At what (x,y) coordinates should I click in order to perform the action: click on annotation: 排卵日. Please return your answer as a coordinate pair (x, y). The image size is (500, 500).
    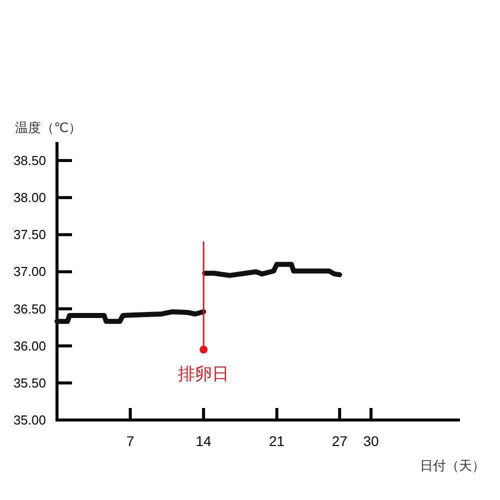
    Looking at the image, I should click on (204, 374).